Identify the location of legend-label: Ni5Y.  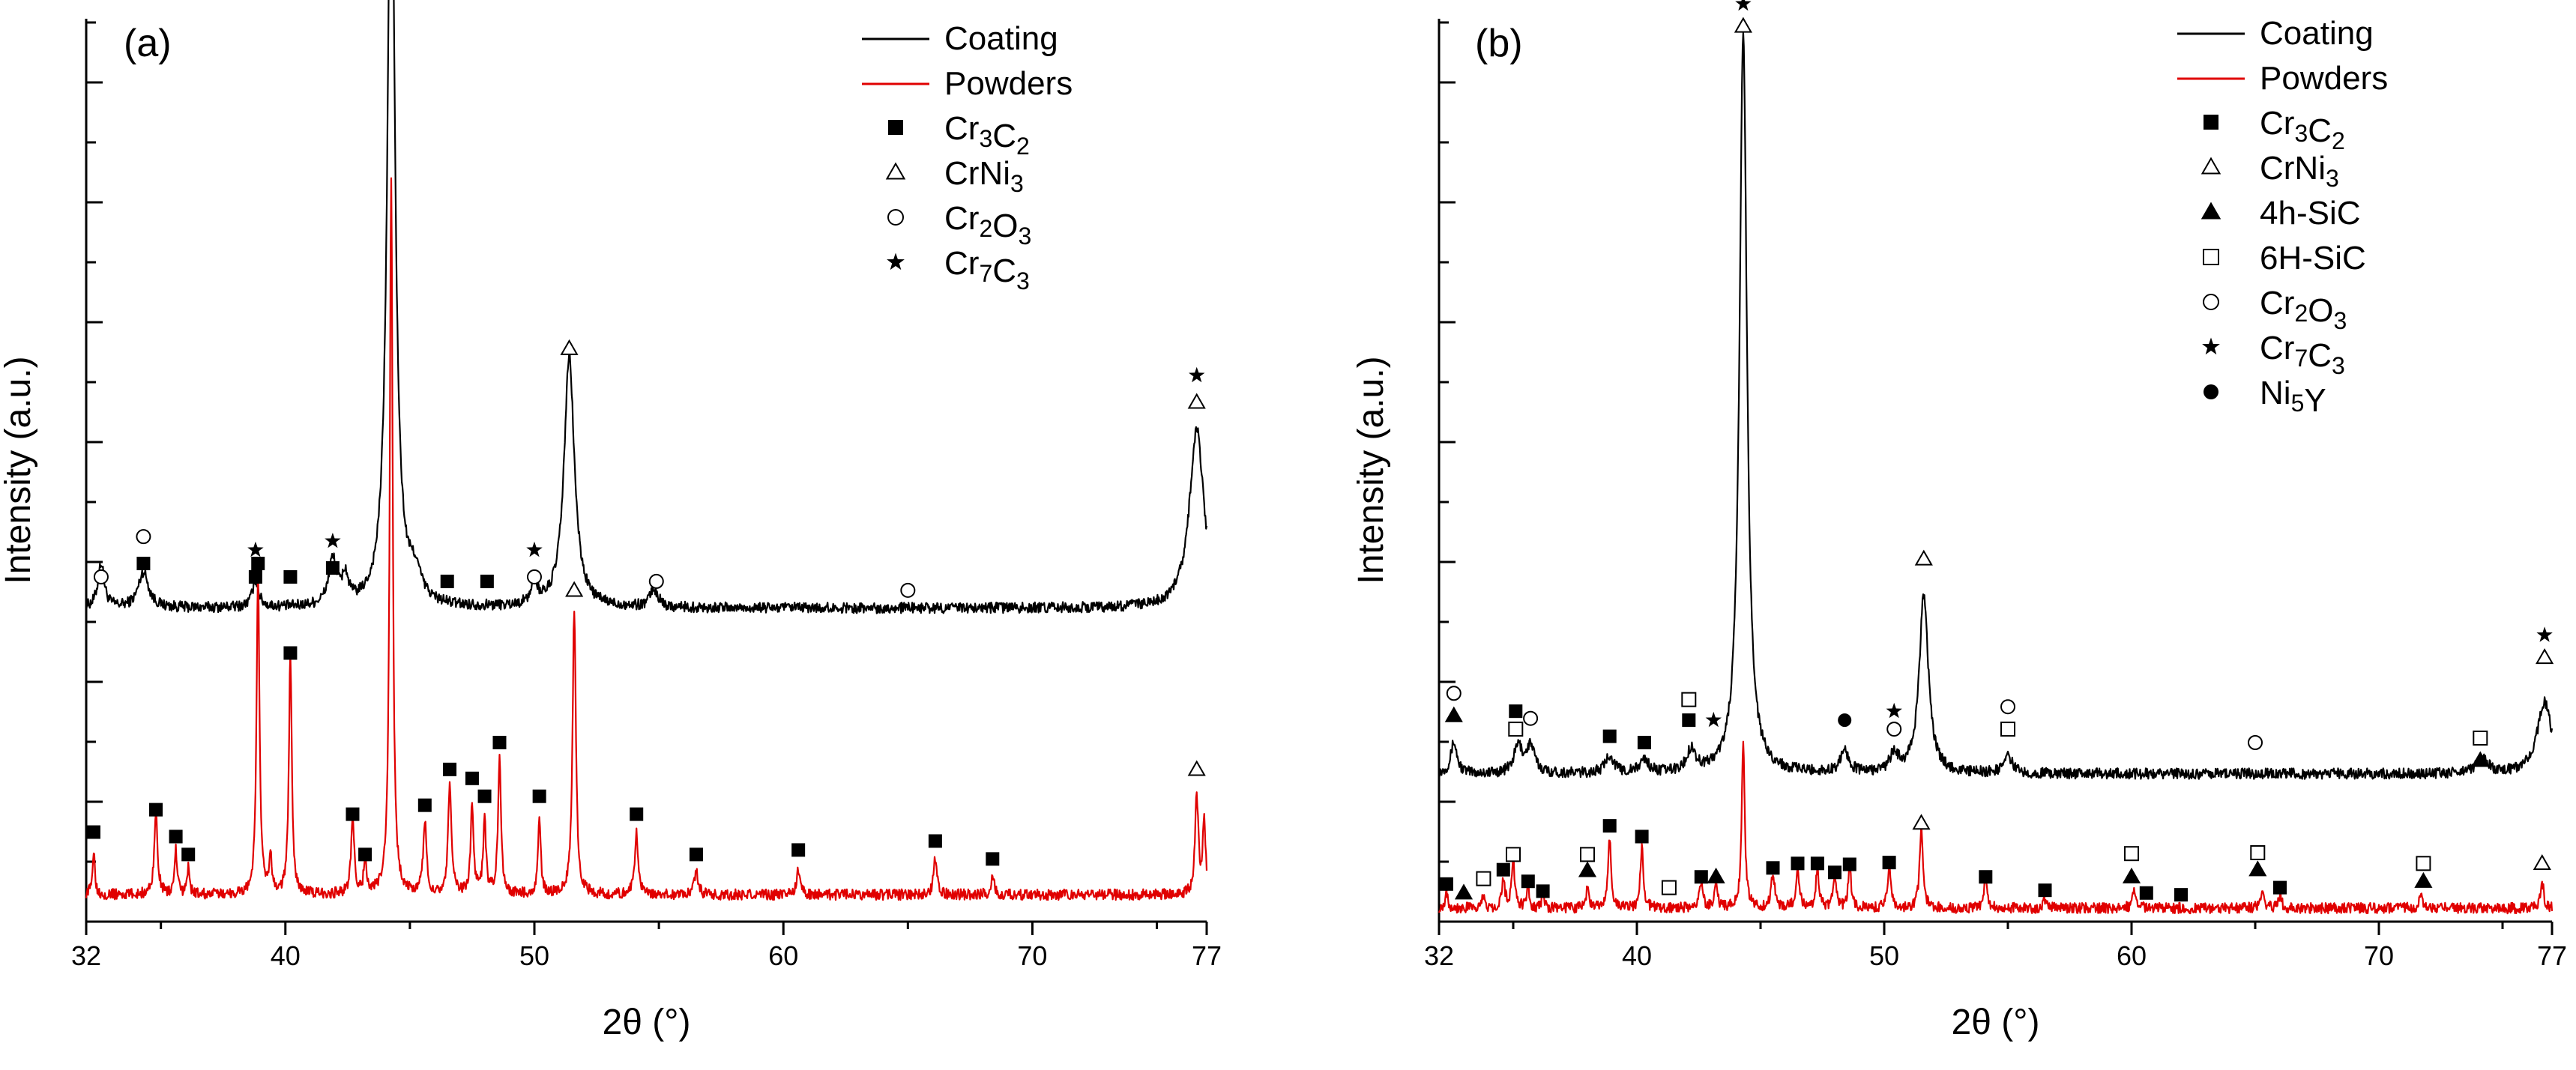
(2293, 397).